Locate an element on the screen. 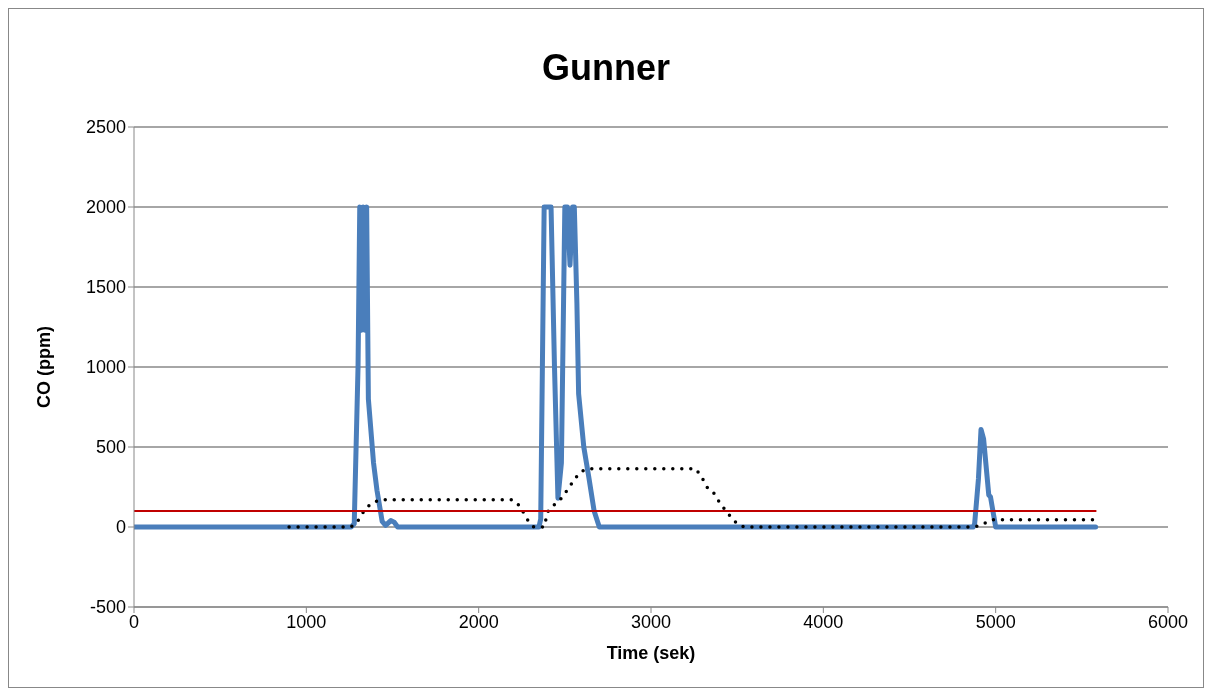 The height and width of the screenshot is (696, 1212). x-tick-label: 1000 is located at coordinates (306, 621).